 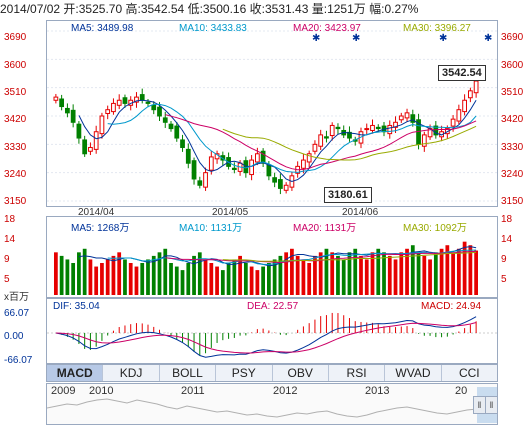 I want to click on tab-psy: PSY, so click(x=244, y=373).